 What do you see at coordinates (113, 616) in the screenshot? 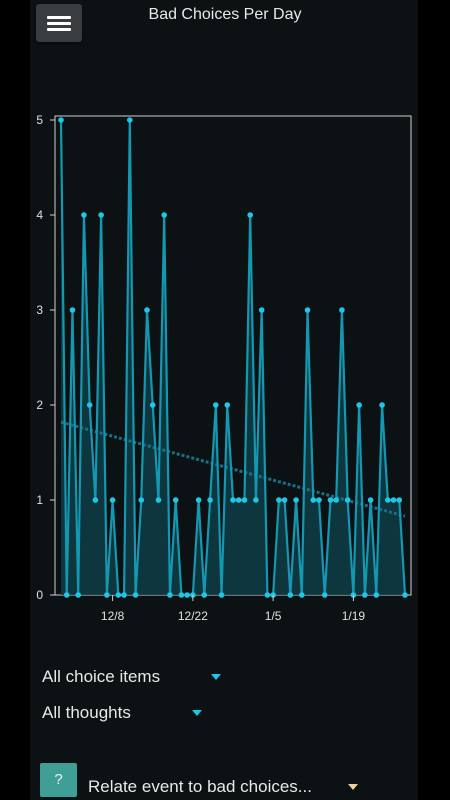
I see `x-tick-label: 12/8` at bounding box center [113, 616].